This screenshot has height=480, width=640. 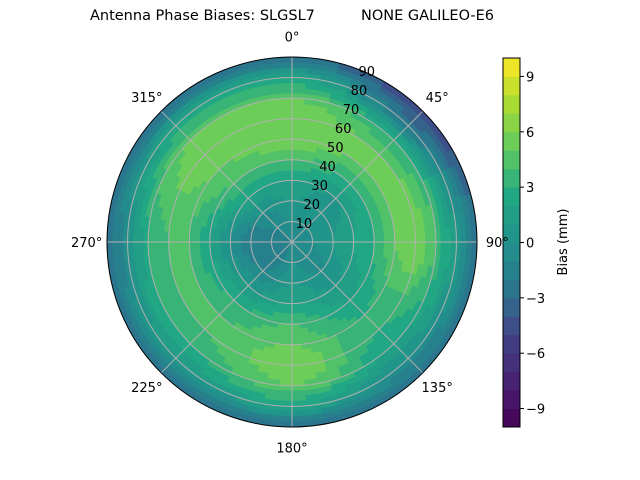 I want to click on colorbar-tick-label: 9, so click(x=530, y=77).